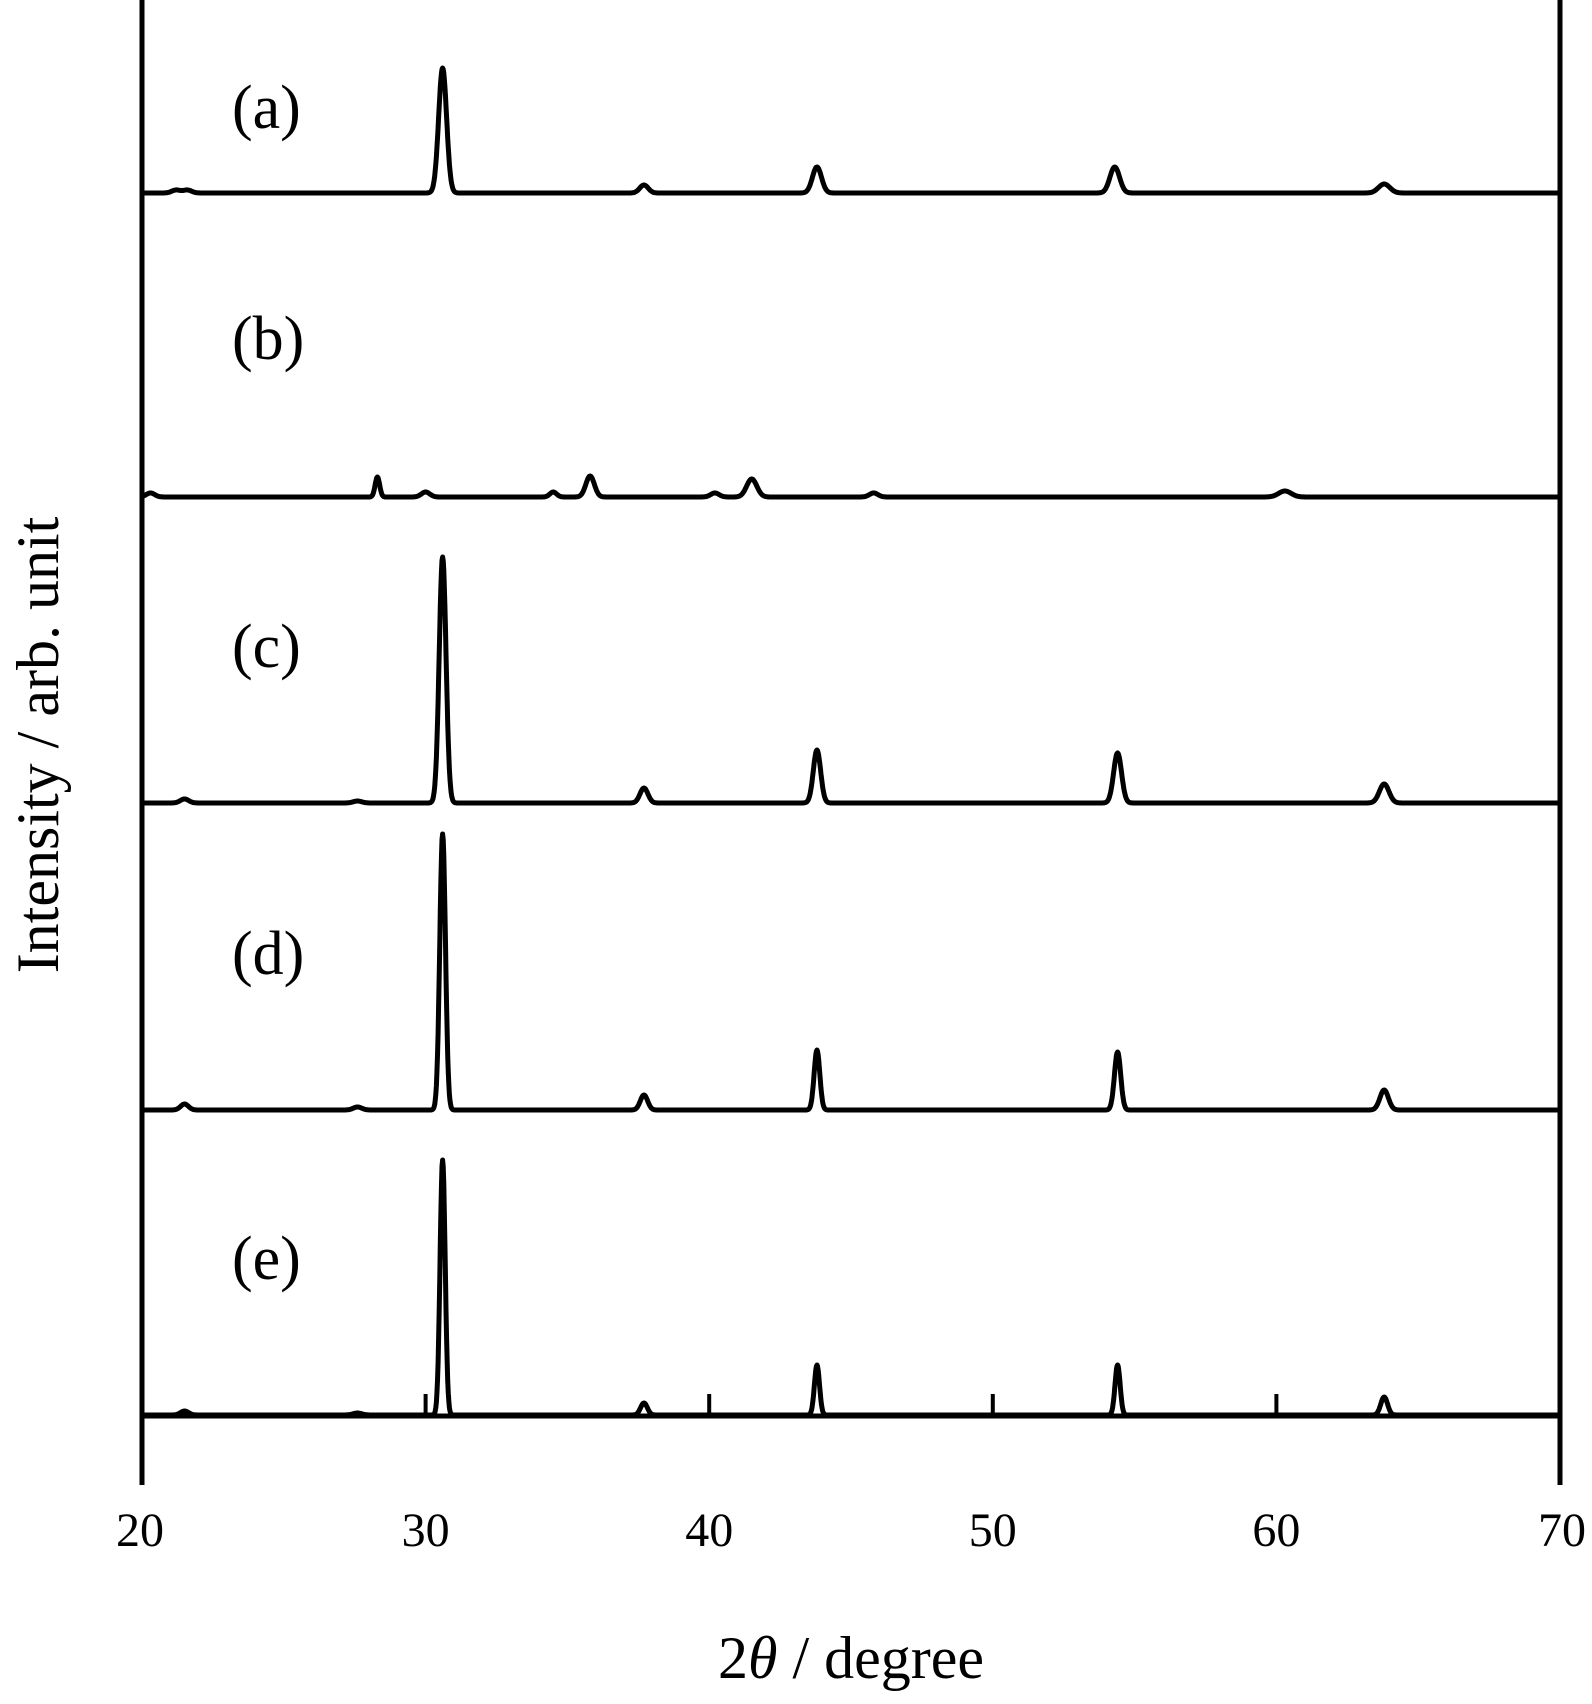  I want to click on x-tick-label: 70, so click(1562, 1530).